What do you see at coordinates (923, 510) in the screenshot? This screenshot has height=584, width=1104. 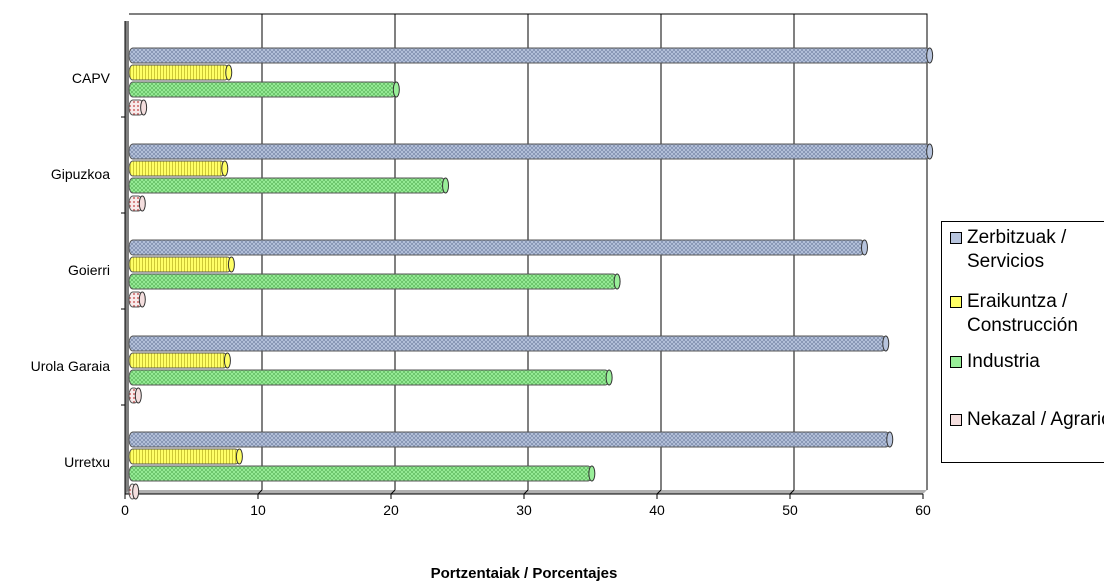 I see `x-tick-label: 60` at bounding box center [923, 510].